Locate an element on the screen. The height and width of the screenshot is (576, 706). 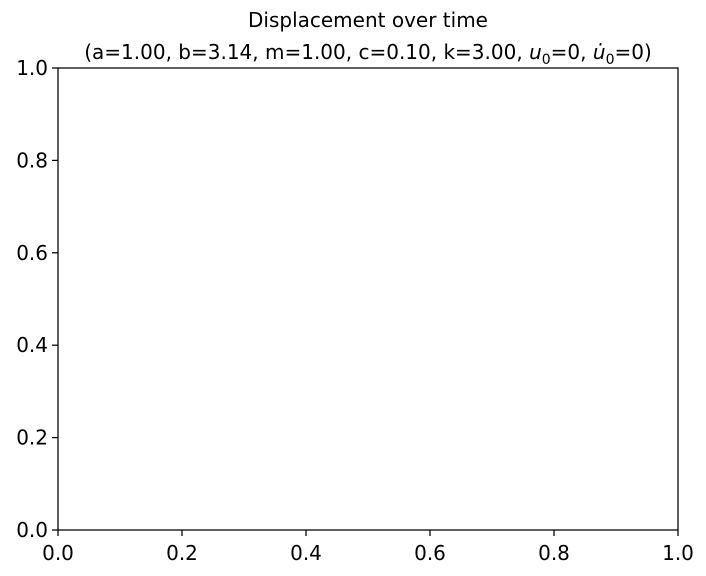
x-axis-ticks: 0.0 0.2 0.4 0.6 0.8 1.0 is located at coordinates (368, 547).